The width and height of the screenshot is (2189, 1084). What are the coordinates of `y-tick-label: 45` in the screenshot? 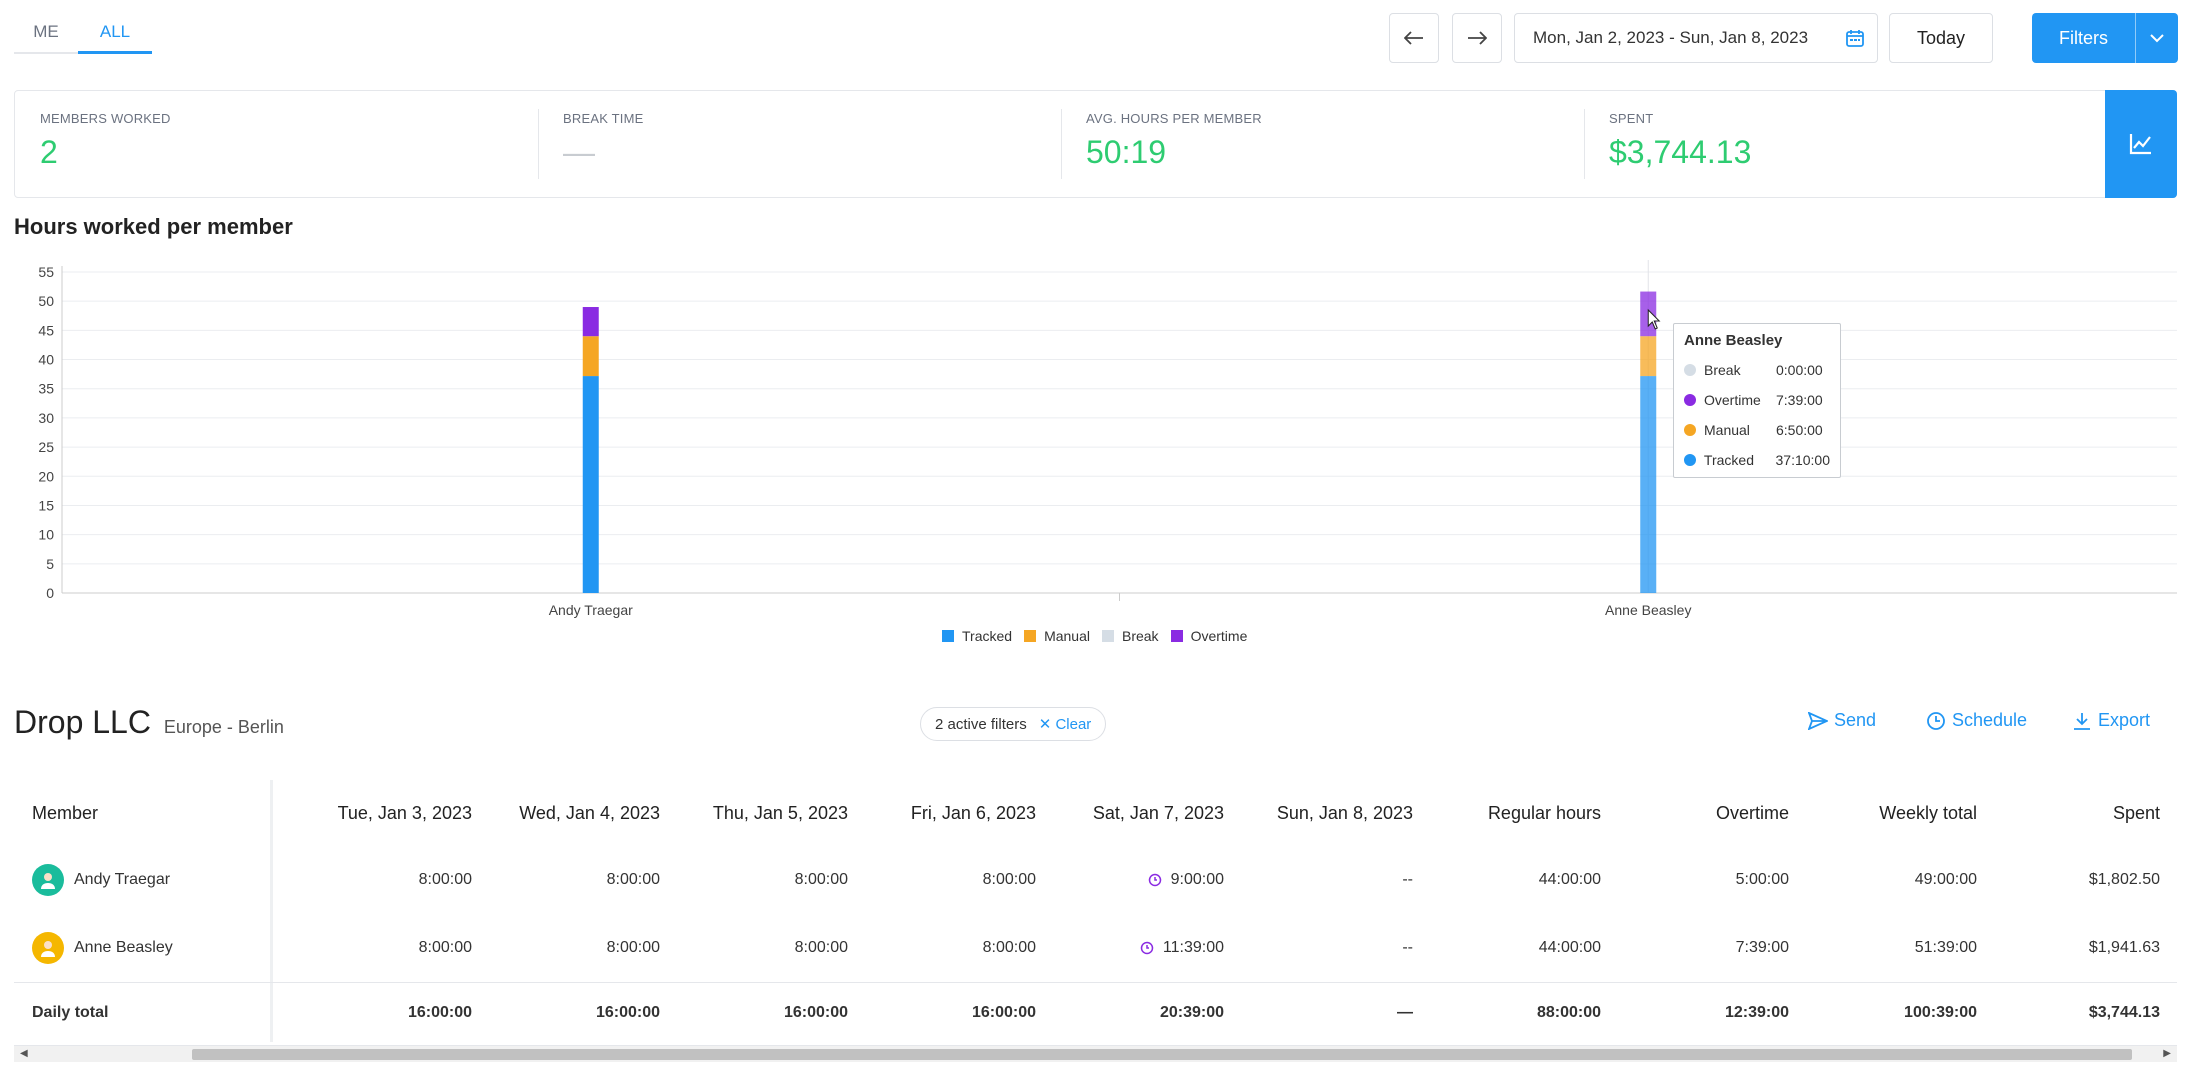 It's located at (46, 330).